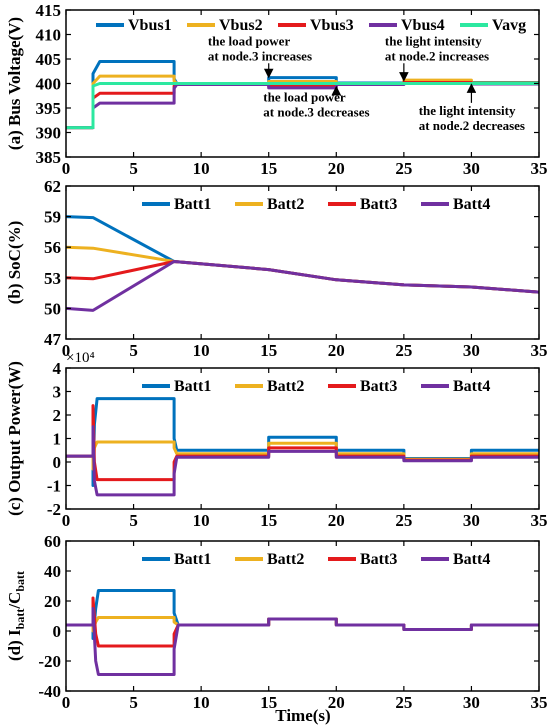  What do you see at coordinates (14, 601) in the screenshot?
I see `panel-d-y-axis-title-part: /C` at bounding box center [14, 601].